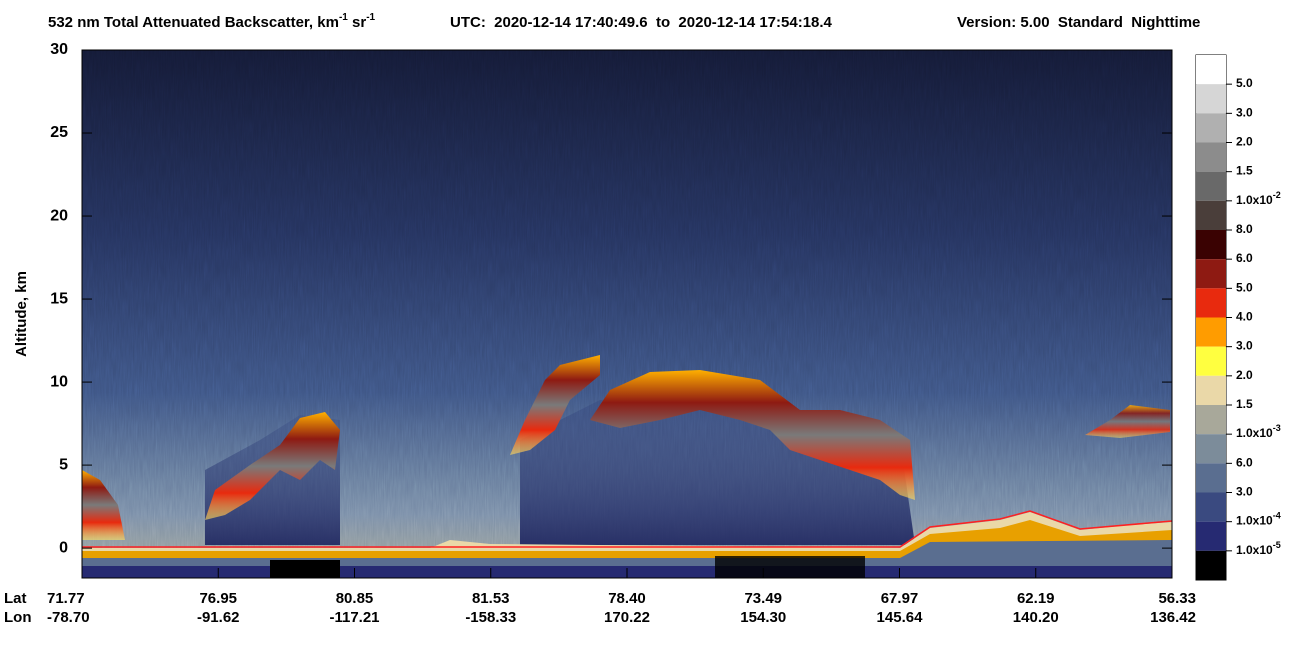  Describe the element at coordinates (59, 132) in the screenshot. I see `y-tick-label: 25` at that location.